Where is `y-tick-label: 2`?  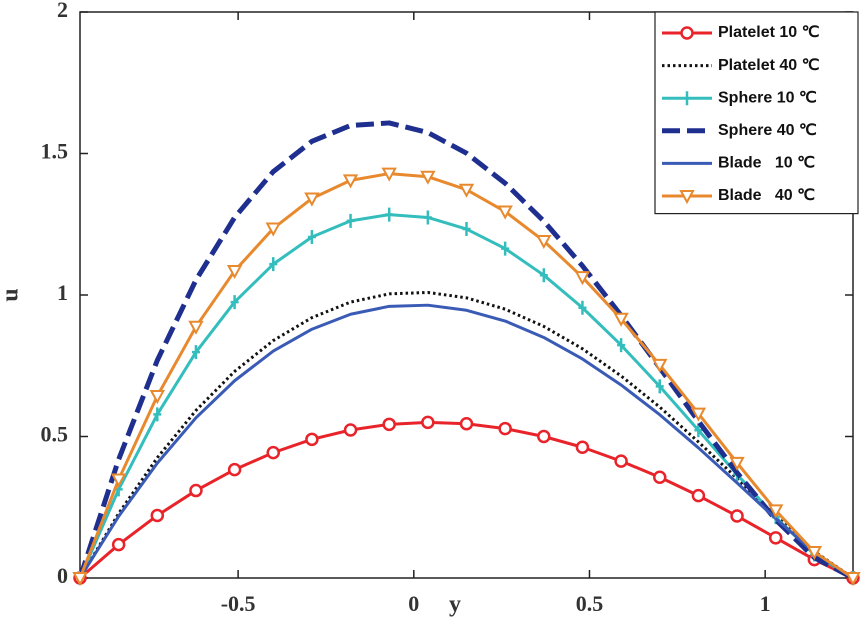
y-tick-label: 2 is located at coordinates (62, 11).